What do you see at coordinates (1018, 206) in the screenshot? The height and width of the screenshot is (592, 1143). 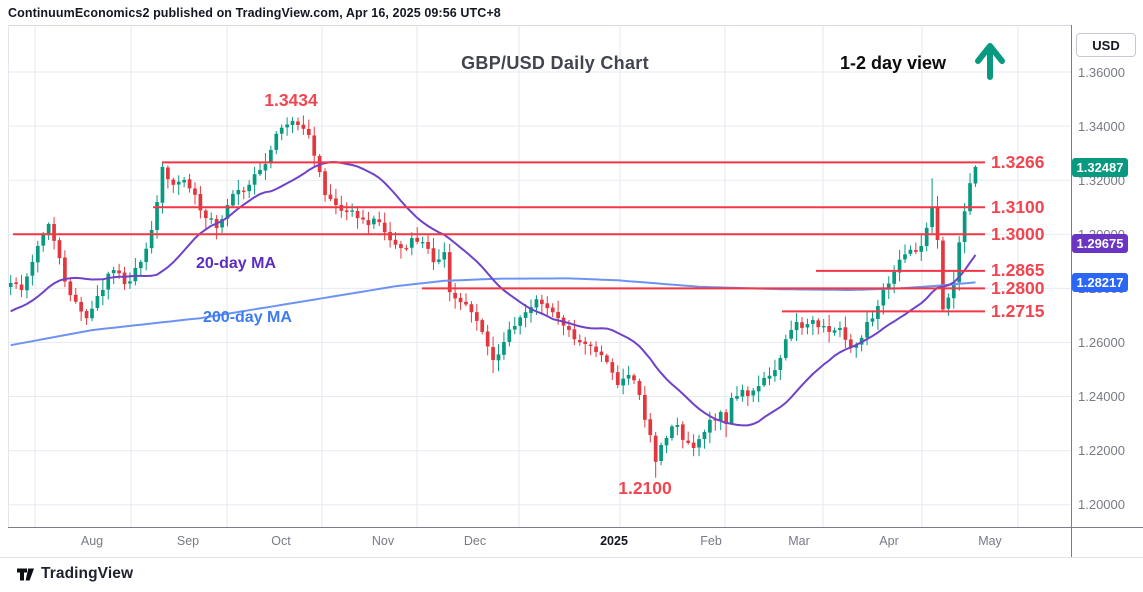 I see `level-price-label: 1.3100` at bounding box center [1018, 206].